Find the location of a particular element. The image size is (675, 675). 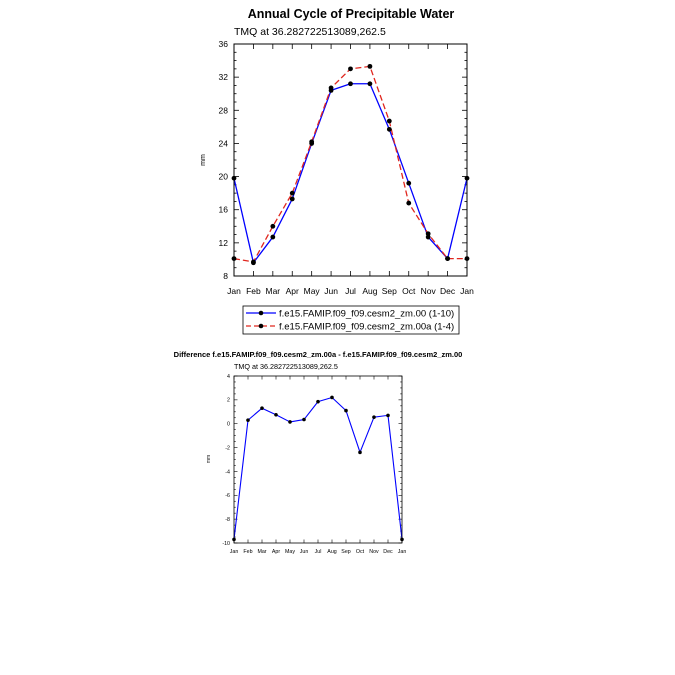

legend-box is located at coordinates (351, 320).